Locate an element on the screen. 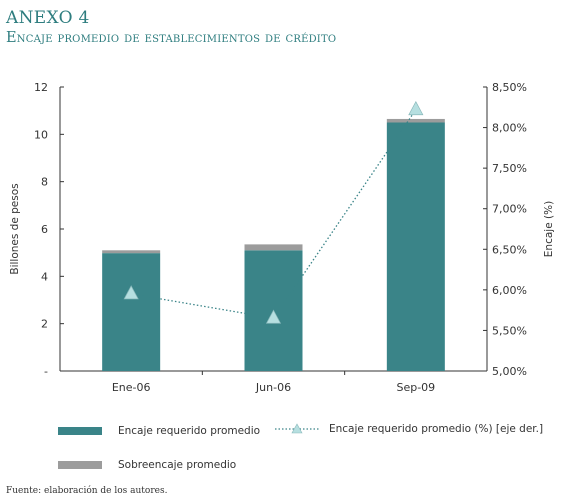  x-tick-label: Sep-09 is located at coordinates (415, 387).